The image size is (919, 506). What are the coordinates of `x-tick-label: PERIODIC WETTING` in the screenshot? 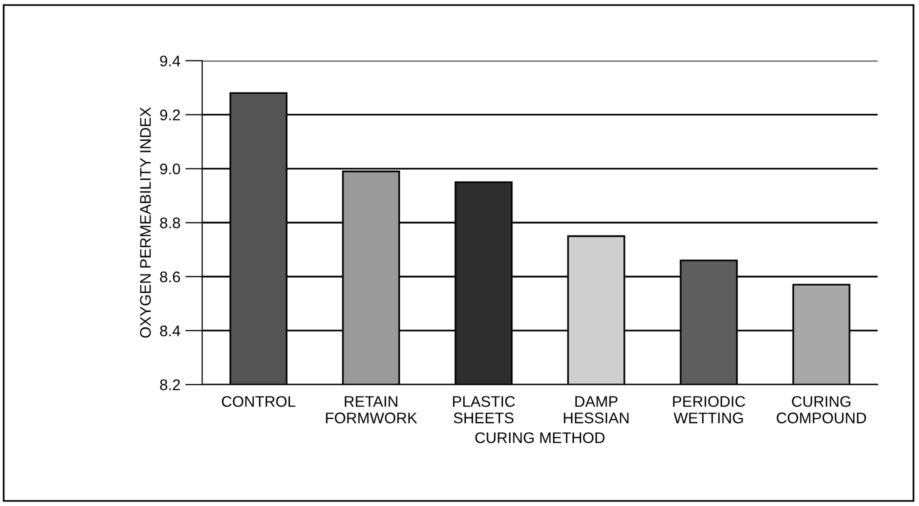 It's located at (709, 410).